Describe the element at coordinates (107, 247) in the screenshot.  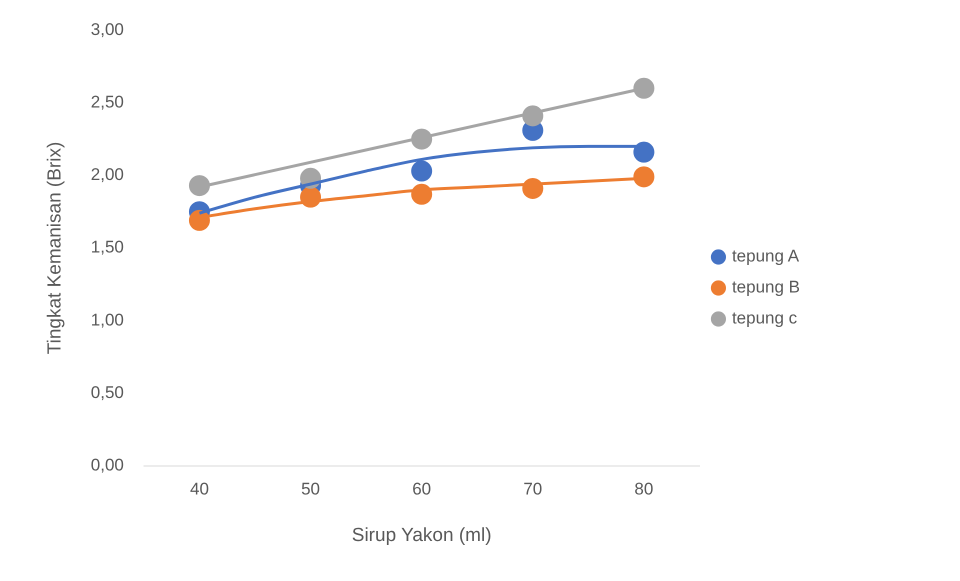
I see `y-tick-label: 1,50` at that location.